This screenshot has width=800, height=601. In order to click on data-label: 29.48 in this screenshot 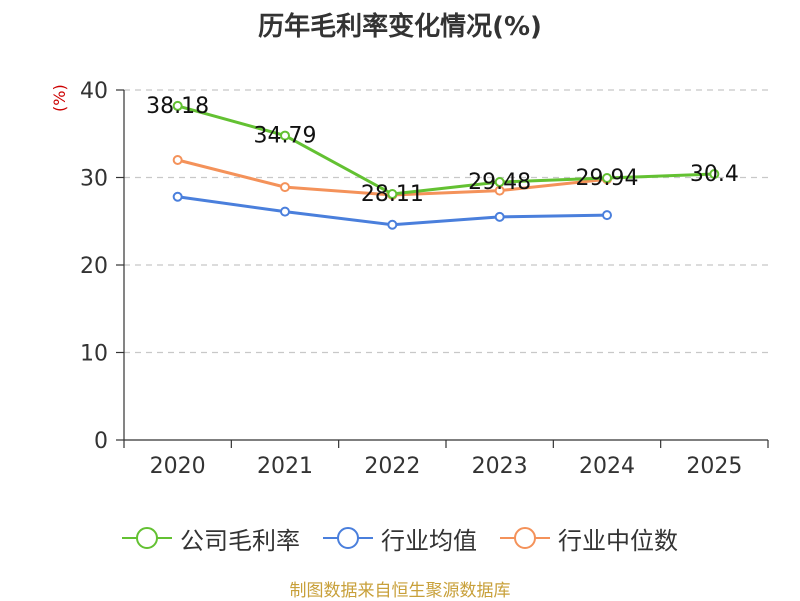, I will do `click(499, 182)`.